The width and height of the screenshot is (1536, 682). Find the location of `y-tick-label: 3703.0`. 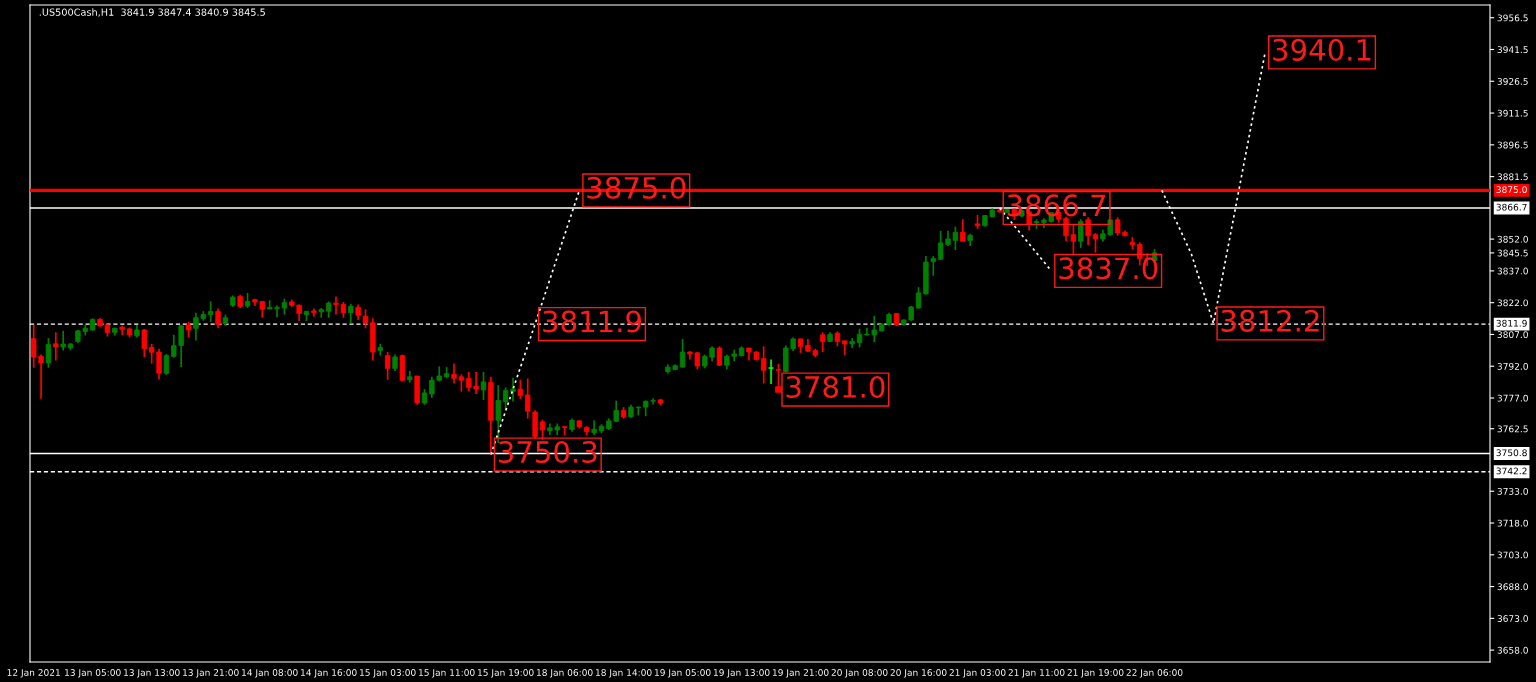

y-tick-label: 3703.0 is located at coordinates (1512, 555).